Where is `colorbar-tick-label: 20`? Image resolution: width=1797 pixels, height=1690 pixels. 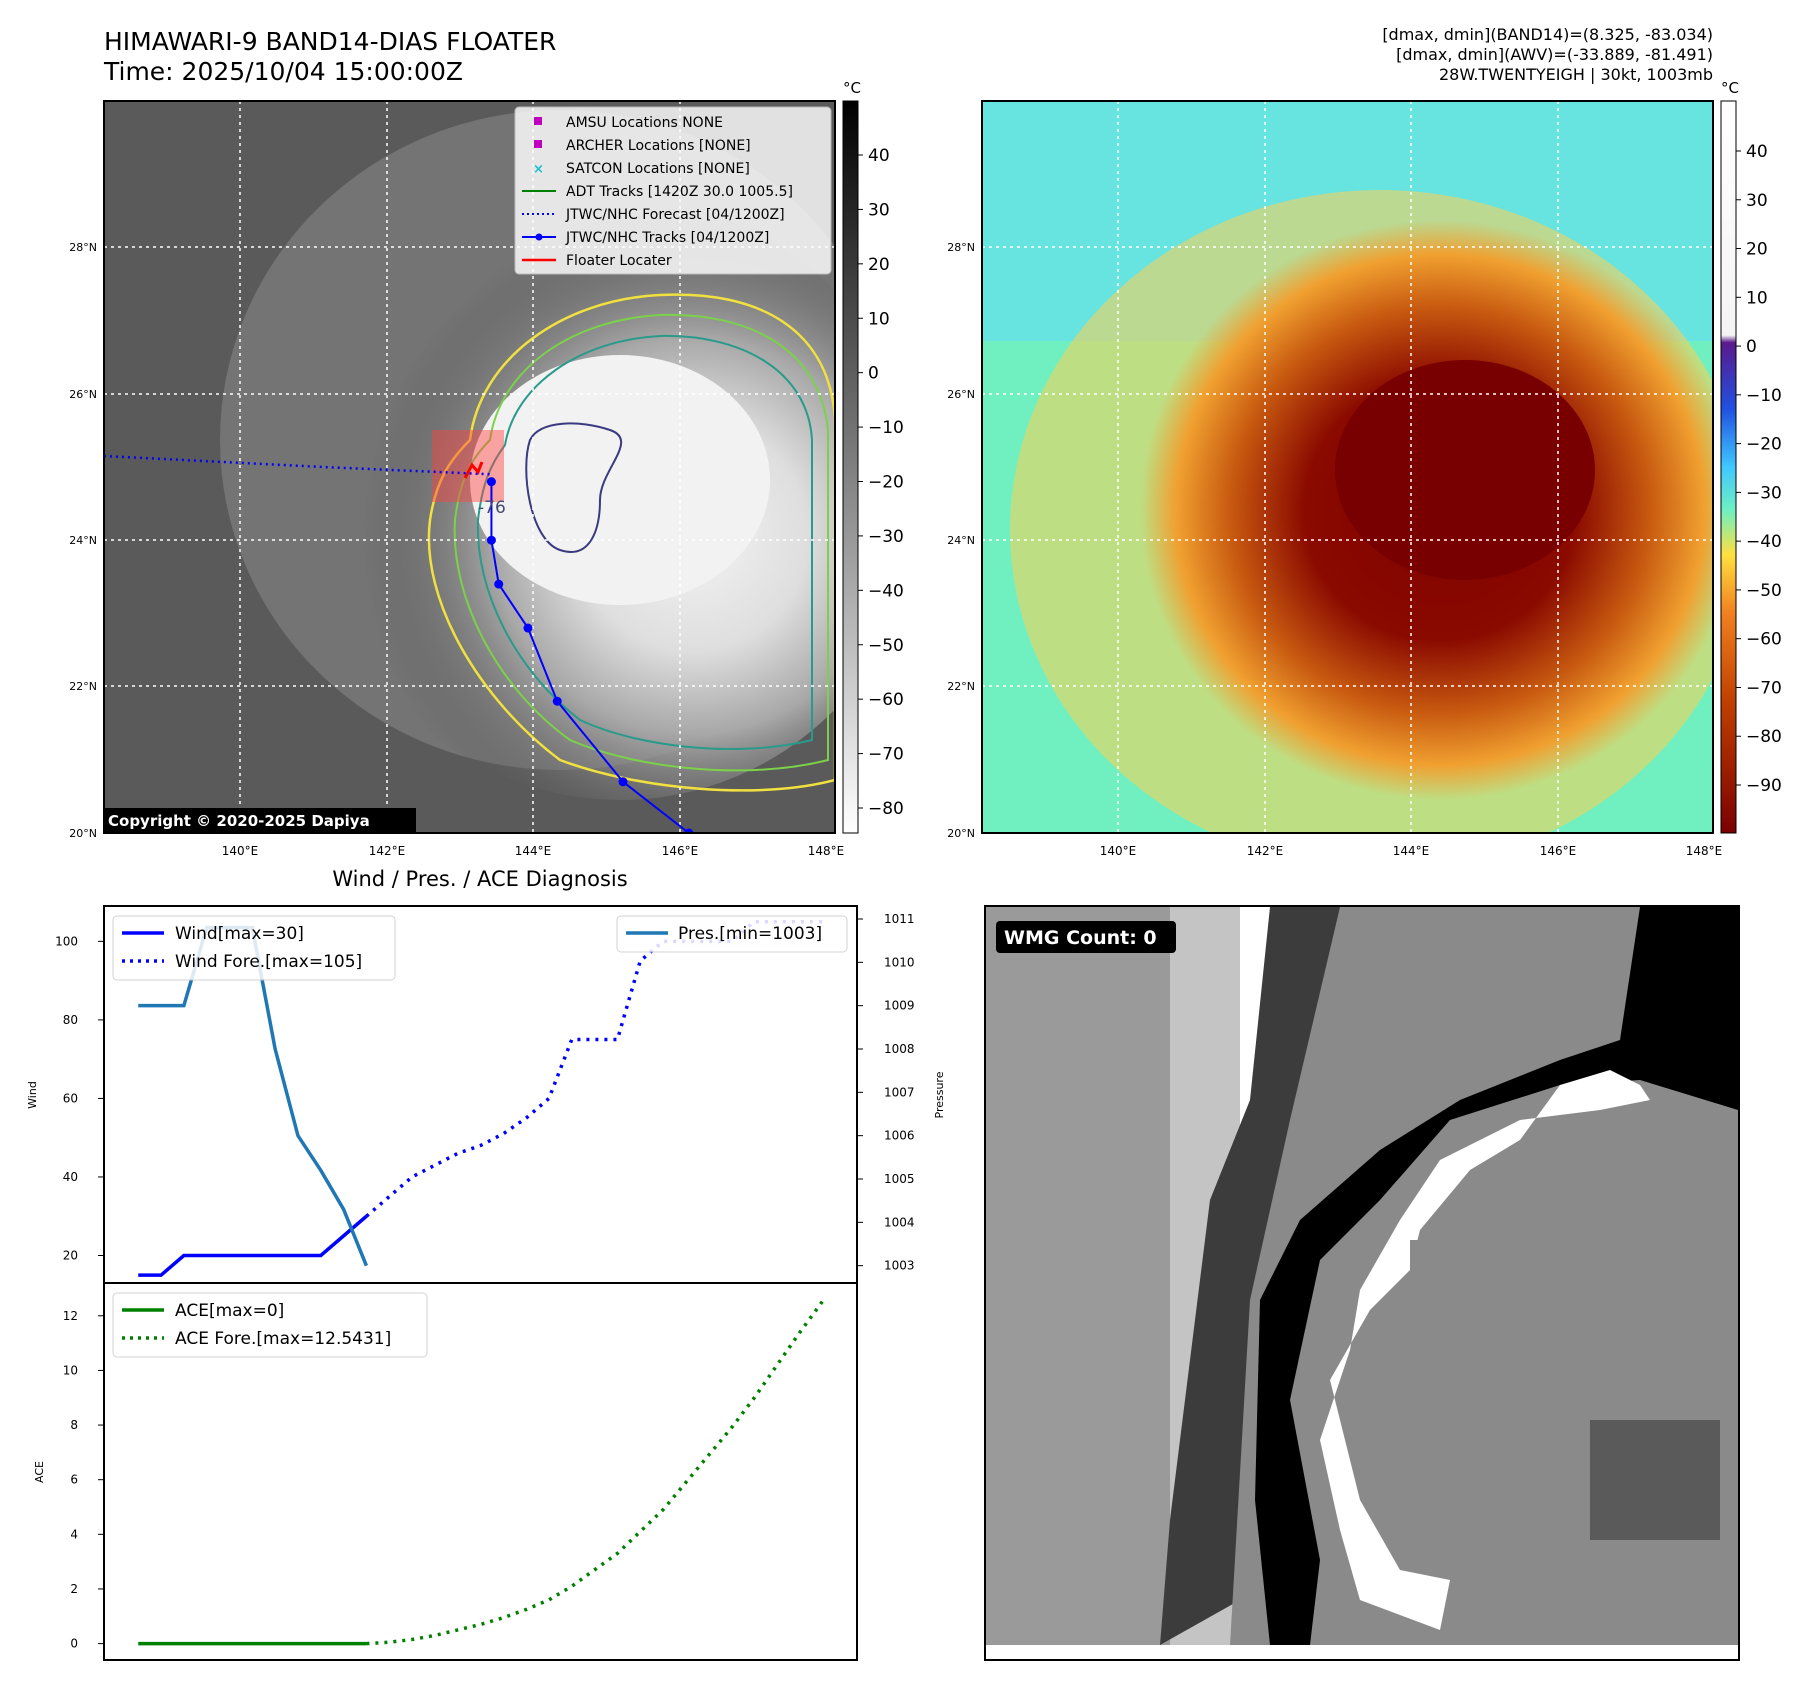
colorbar-tick-label: 20 is located at coordinates (1757, 250).